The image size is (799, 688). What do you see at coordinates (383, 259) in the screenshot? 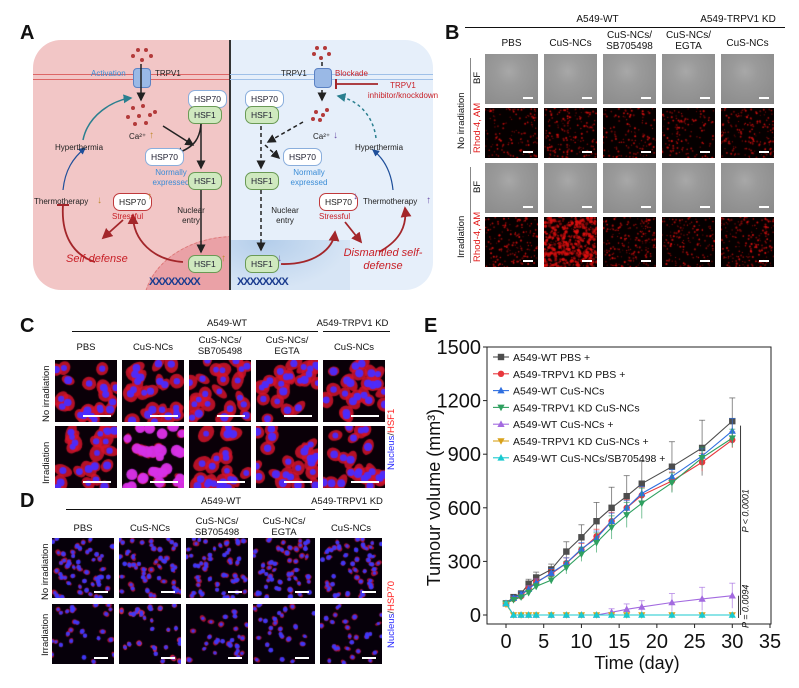
I see `dismantled-self-defense-label: Dismantled self-defense` at bounding box center [383, 259].